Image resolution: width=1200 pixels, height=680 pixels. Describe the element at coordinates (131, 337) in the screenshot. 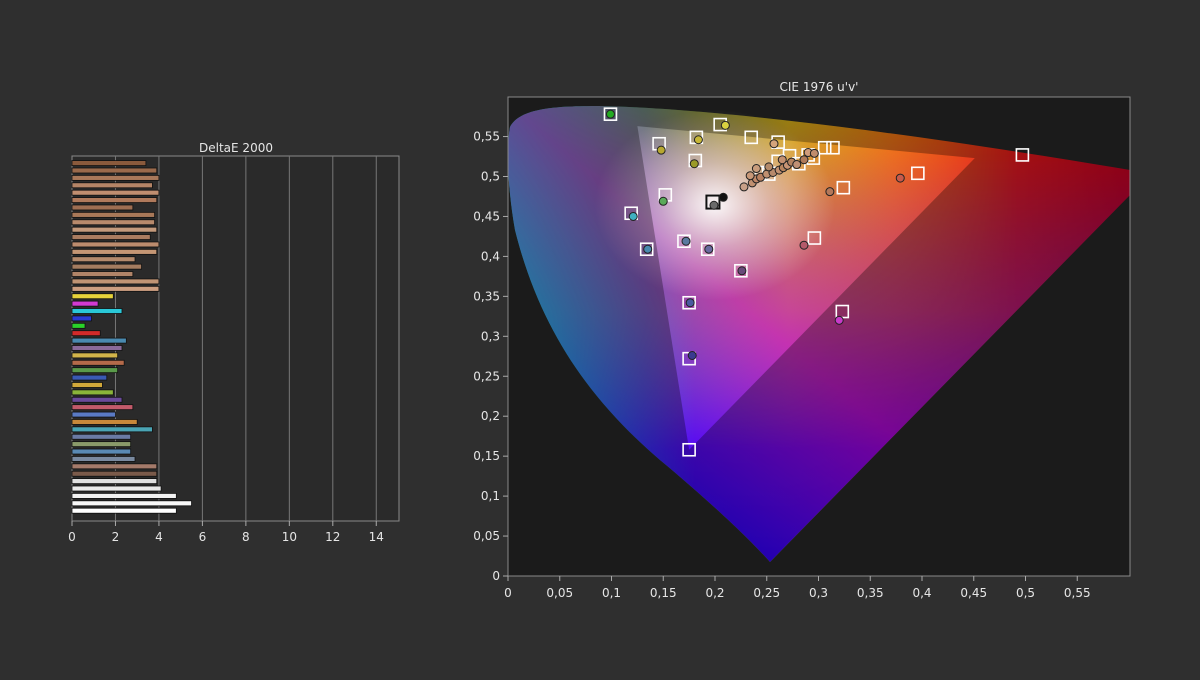

I see `deltae-bars` at that location.